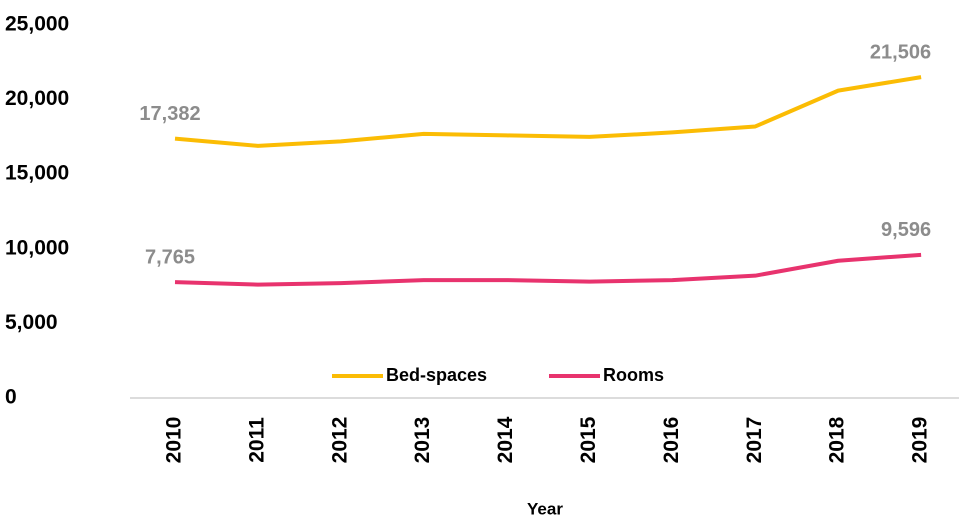 The height and width of the screenshot is (522, 959). Describe the element at coordinates (588, 439) in the screenshot. I see `x-tick-label: 2015` at that location.